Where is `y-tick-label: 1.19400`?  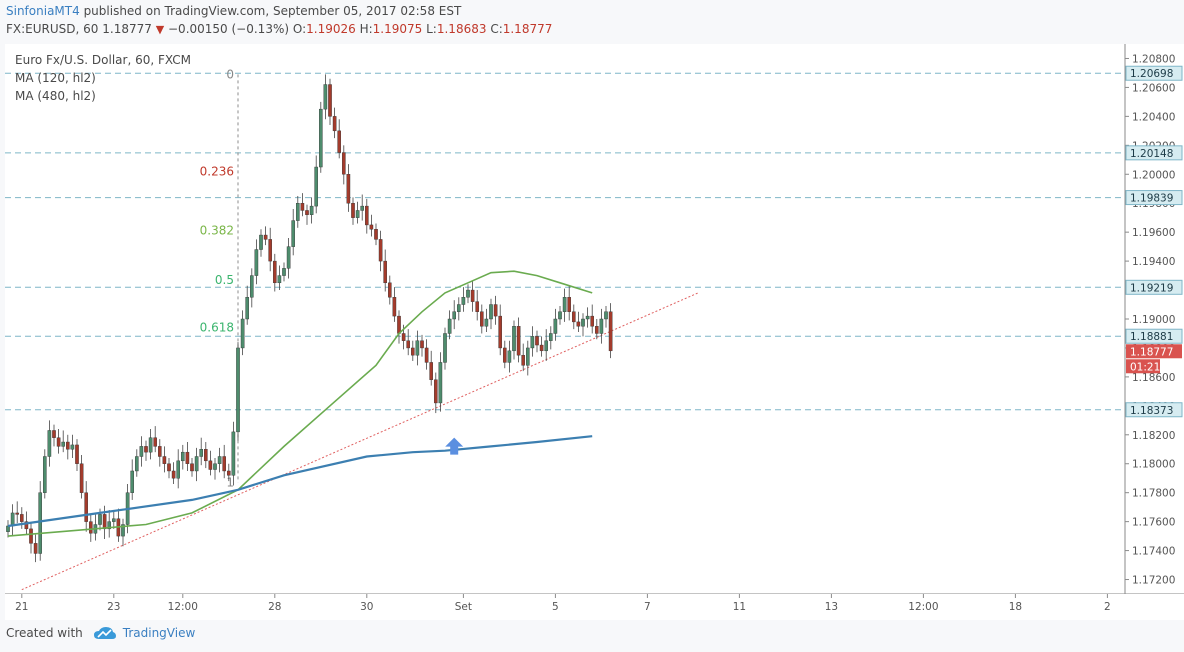
y-tick-label: 1.19400 is located at coordinates (1153, 262).